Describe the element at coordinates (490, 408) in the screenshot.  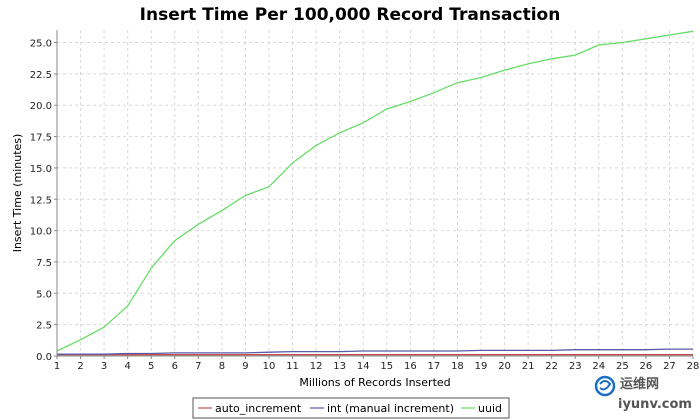
I see `legend-label-uuid: uuid` at that location.